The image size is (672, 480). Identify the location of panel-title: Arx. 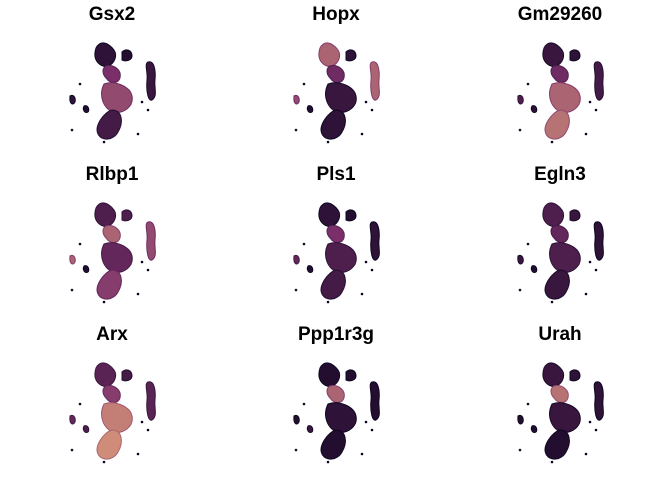
(112, 334).